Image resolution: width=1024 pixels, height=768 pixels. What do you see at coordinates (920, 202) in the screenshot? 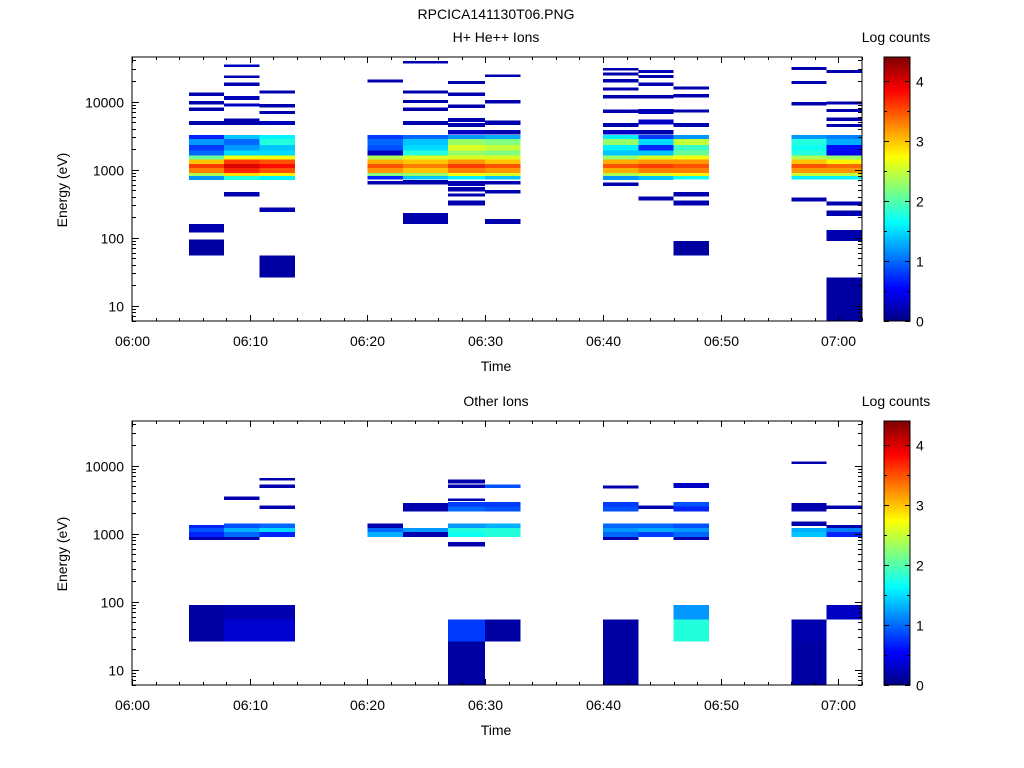
I see `colorbar-tick-label: 2` at bounding box center [920, 202].